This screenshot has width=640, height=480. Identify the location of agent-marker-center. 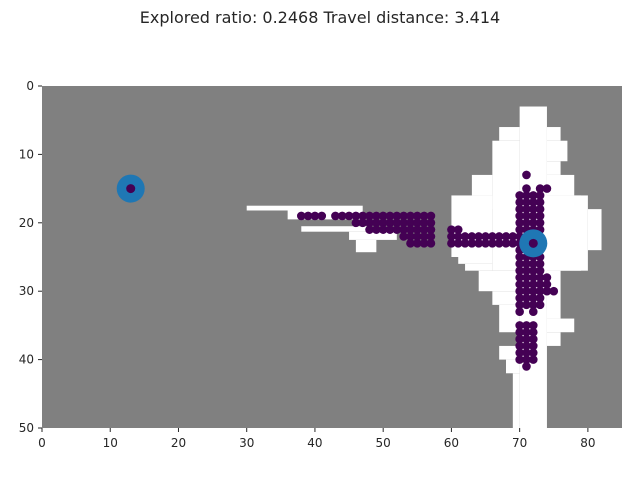
(533, 243).